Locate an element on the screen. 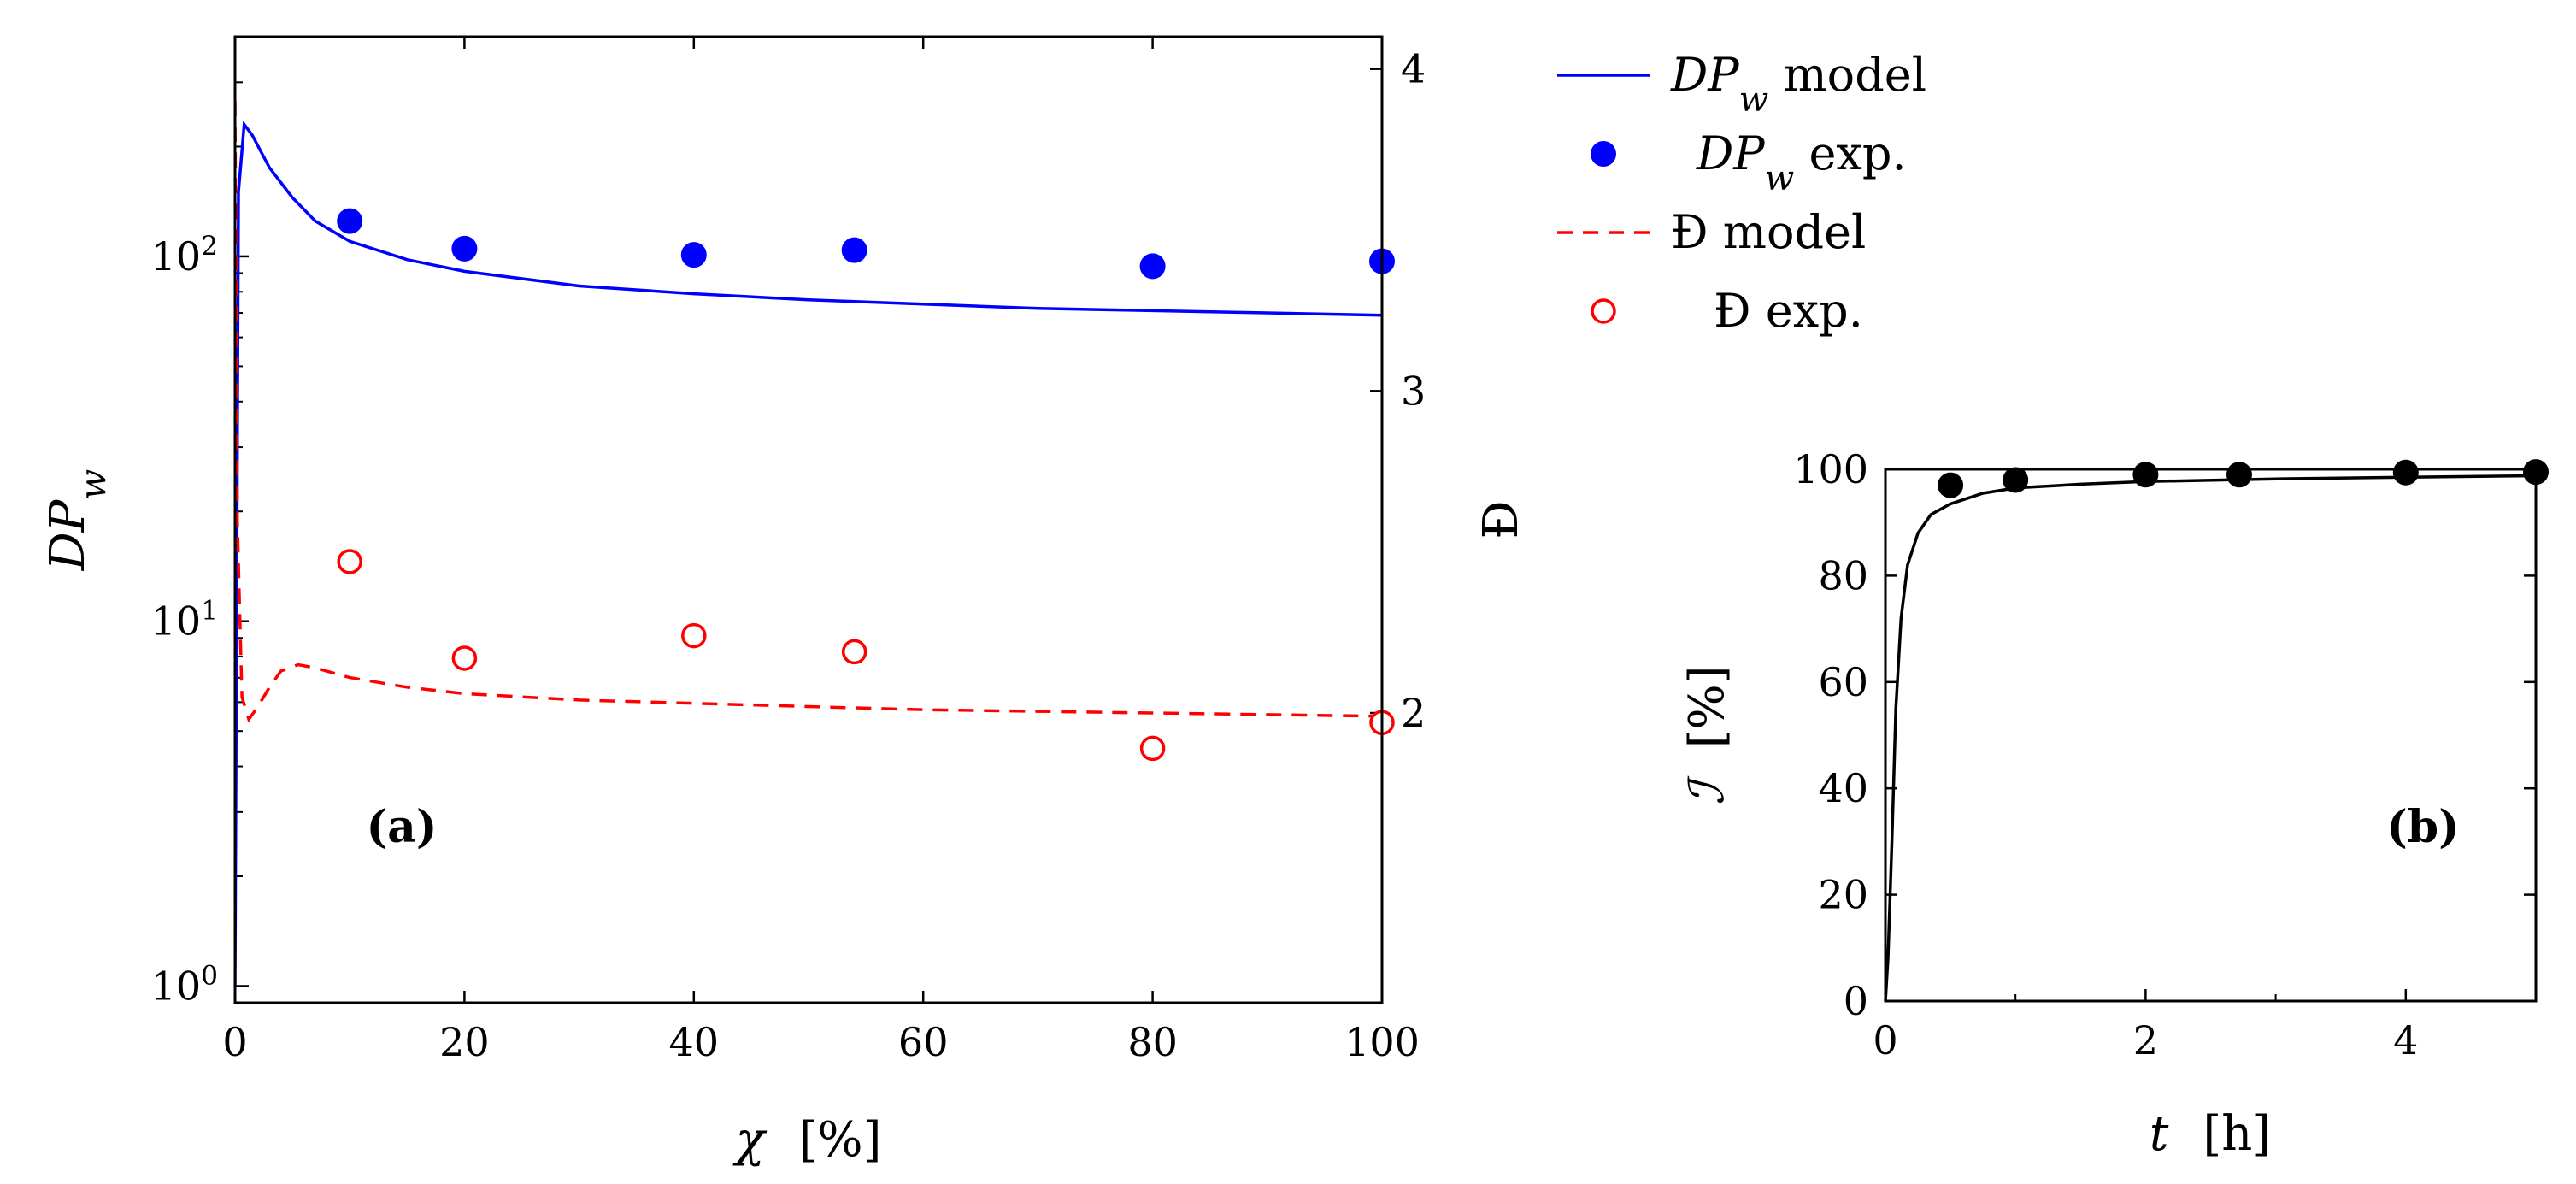 The height and width of the screenshot is (1184, 2576). panel-b-y-tick-label: 20 is located at coordinates (1843, 895).